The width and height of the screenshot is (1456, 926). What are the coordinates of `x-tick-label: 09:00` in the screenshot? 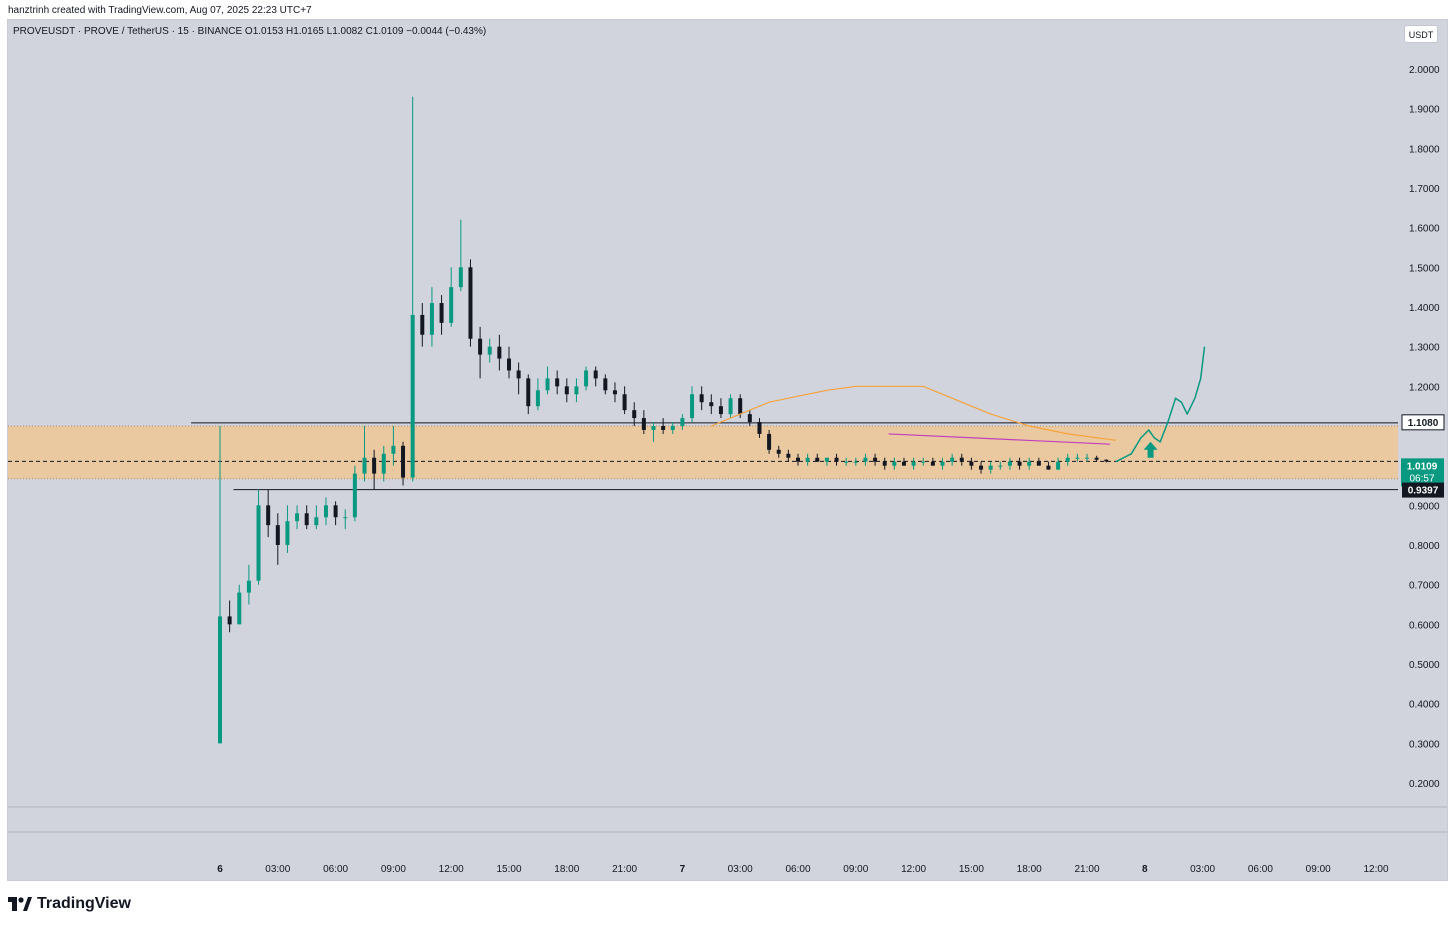 It's located at (393, 869).